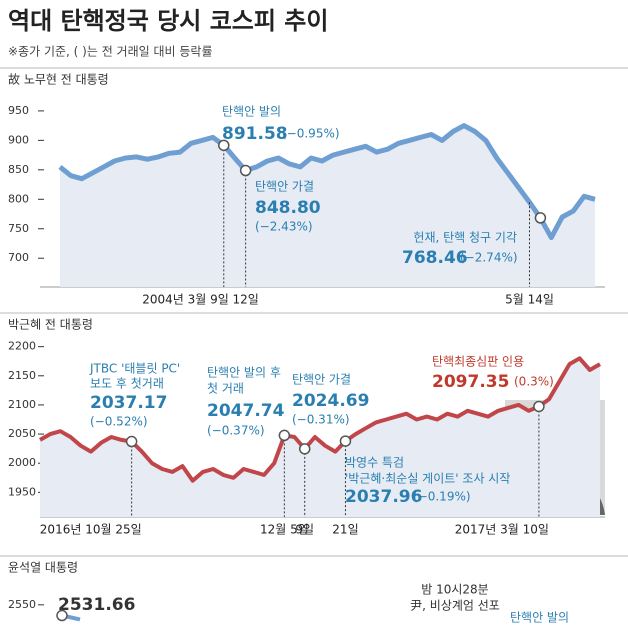 The width and height of the screenshot is (628, 628). What do you see at coordinates (22, 462) in the screenshot?
I see `y-tick-label: 2000` at bounding box center [22, 462].